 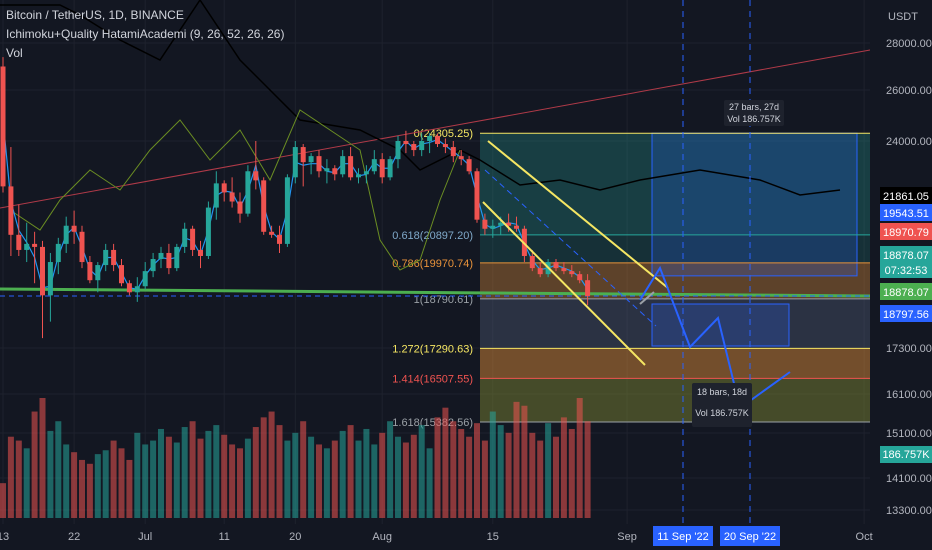 I want to click on y-tick-label: 26000.00, so click(x=909, y=91).